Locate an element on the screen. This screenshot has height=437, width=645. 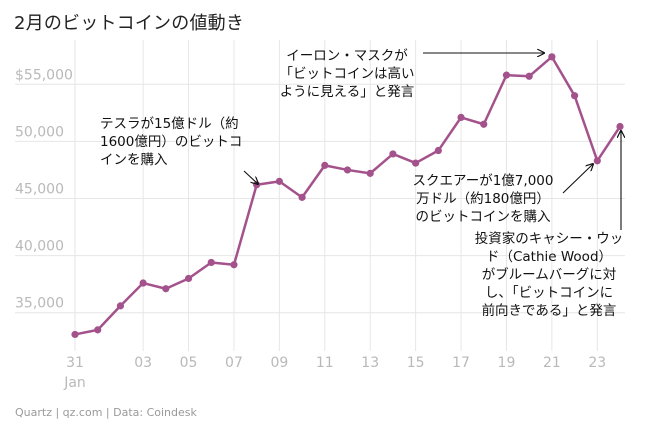
annotation-text: イーロン・マスクが「ビットコインは高いように見える」と発言 is located at coordinates (347, 74).